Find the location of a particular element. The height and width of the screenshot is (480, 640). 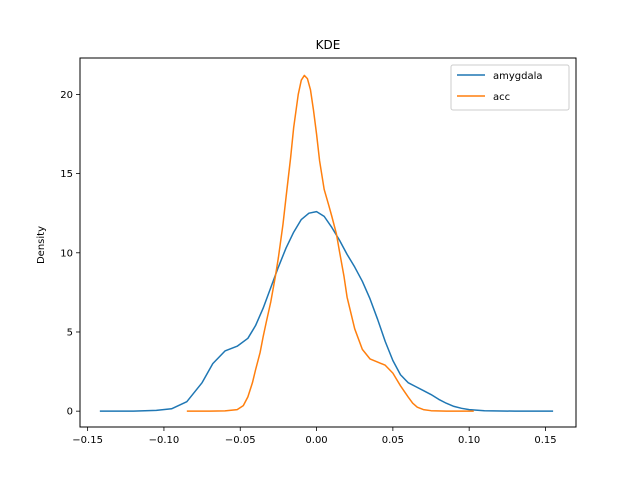

x-tick-label: 0.10 is located at coordinates (469, 440).